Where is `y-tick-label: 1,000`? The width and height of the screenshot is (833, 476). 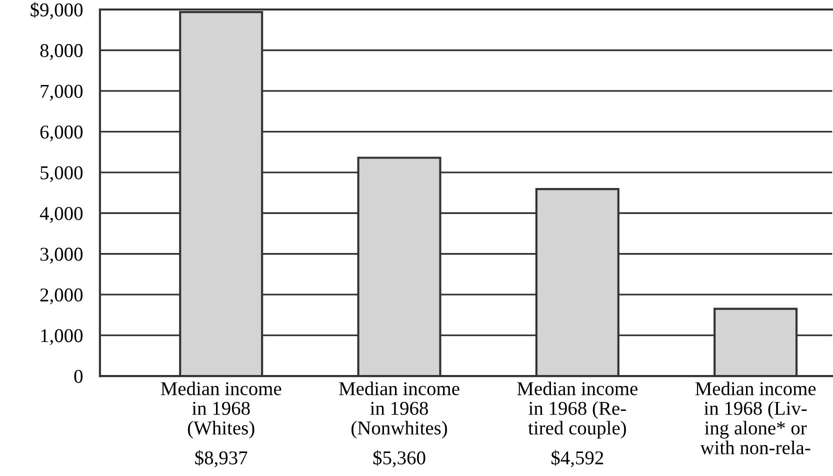 y-tick-label: 1,000 is located at coordinates (62, 337).